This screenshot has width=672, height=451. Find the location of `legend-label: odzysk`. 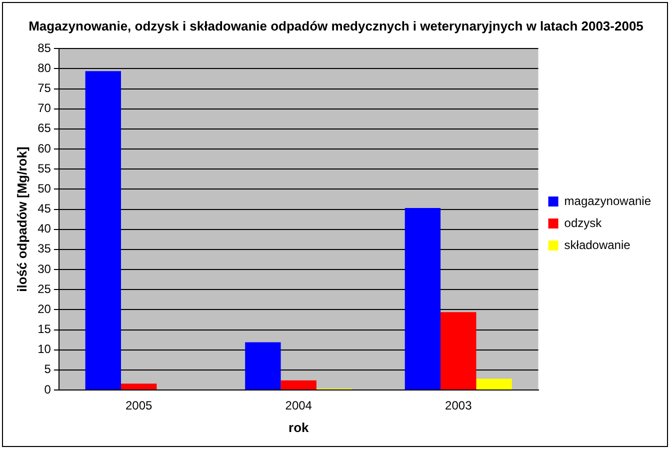

legend-label: odzysk is located at coordinates (583, 223).